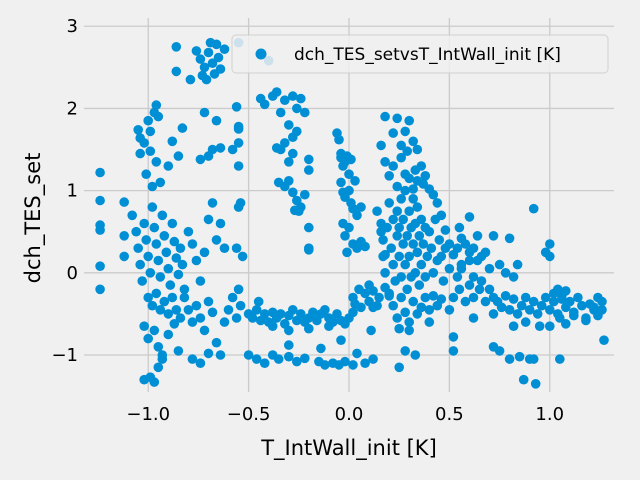 The image size is (640, 480). Describe the element at coordinates (249, 414) in the screenshot. I see `x-tick-label: −0.5` at that location.